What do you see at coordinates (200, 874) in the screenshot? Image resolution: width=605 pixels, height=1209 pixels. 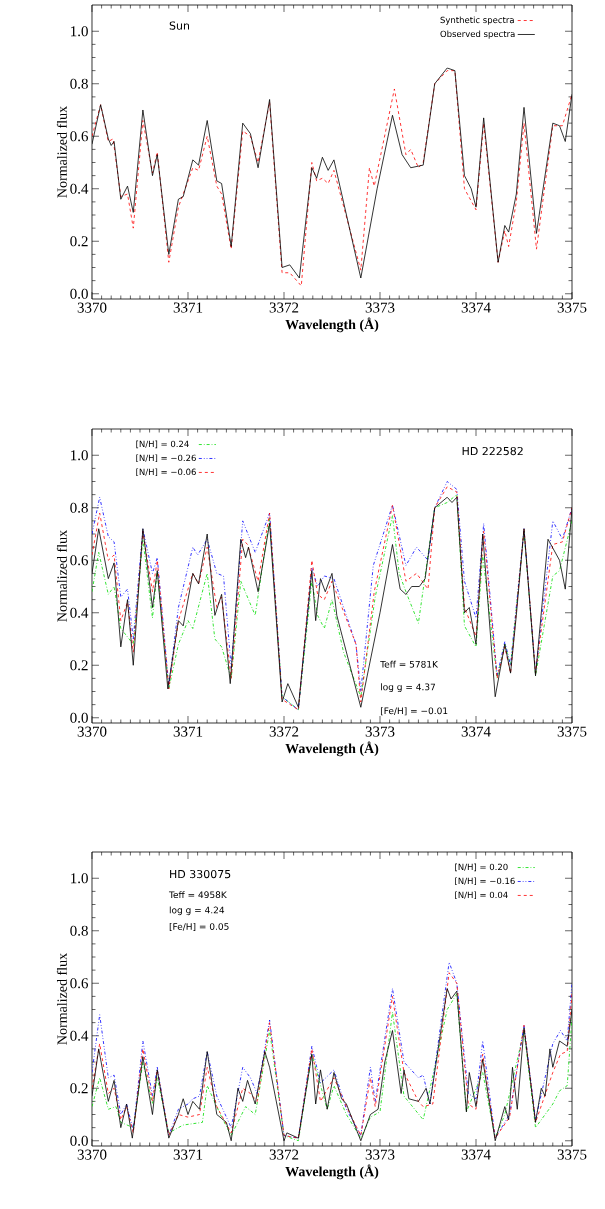 I see `annotation: HD 330075` at bounding box center [200, 874].